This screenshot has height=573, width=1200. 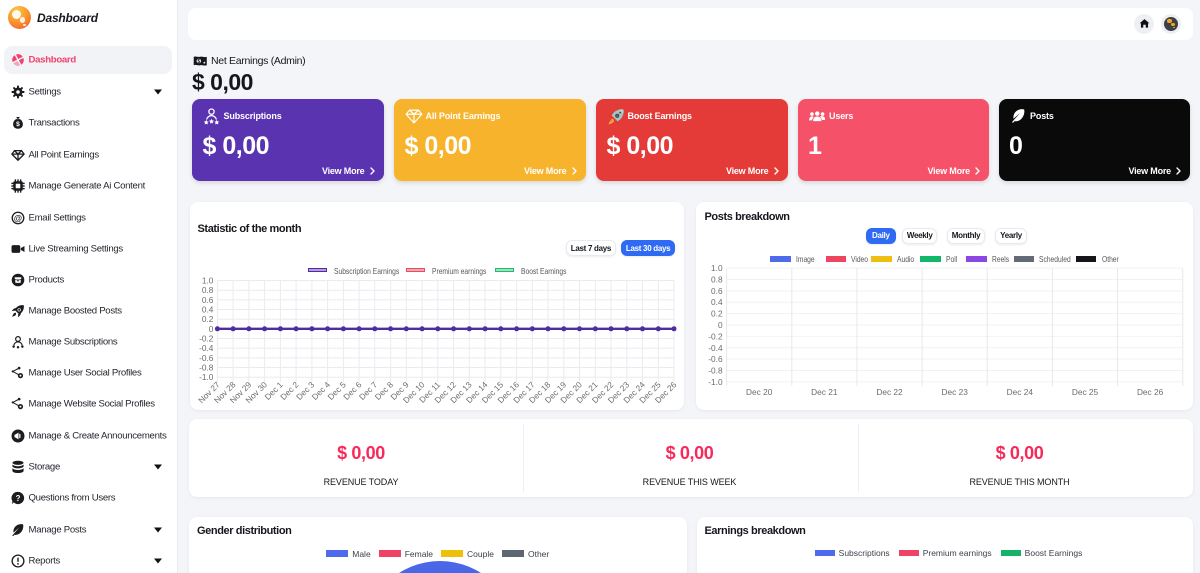 I want to click on svg-text: Dec 26, so click(x=1150, y=391).